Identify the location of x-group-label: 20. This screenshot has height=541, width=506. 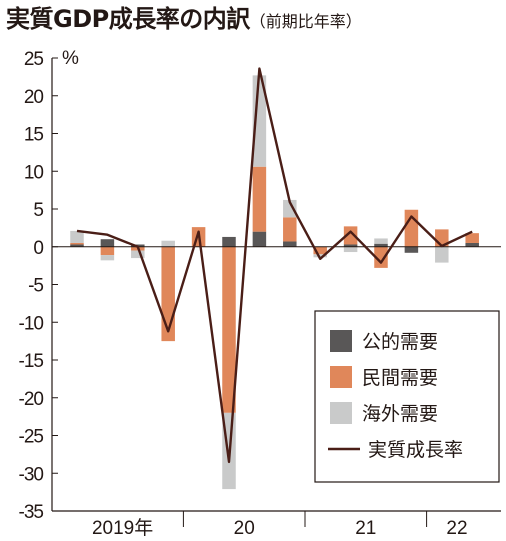
(244, 528).